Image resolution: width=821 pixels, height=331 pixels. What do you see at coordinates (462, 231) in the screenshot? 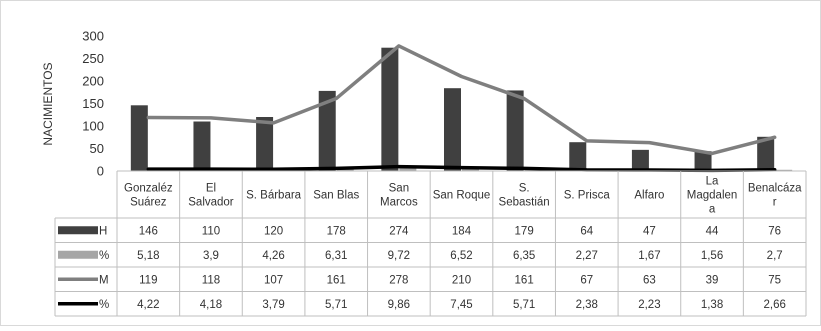
I see `data-cell: 184` at bounding box center [462, 231].